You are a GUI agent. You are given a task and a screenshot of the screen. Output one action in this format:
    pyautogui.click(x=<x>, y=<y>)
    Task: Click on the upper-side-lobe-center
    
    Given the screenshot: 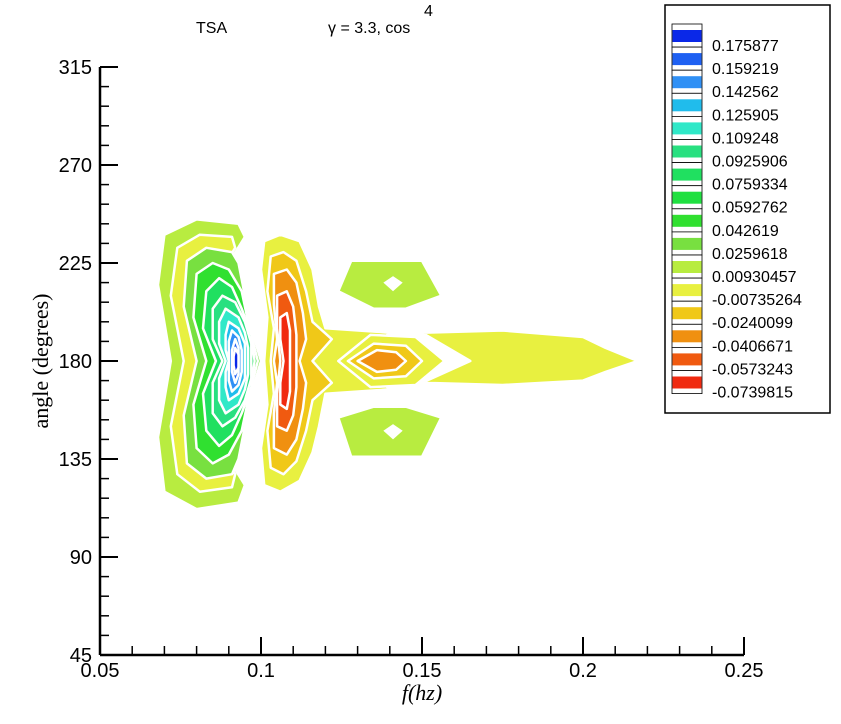 What is the action you would take?
    pyautogui.click(x=393, y=284)
    